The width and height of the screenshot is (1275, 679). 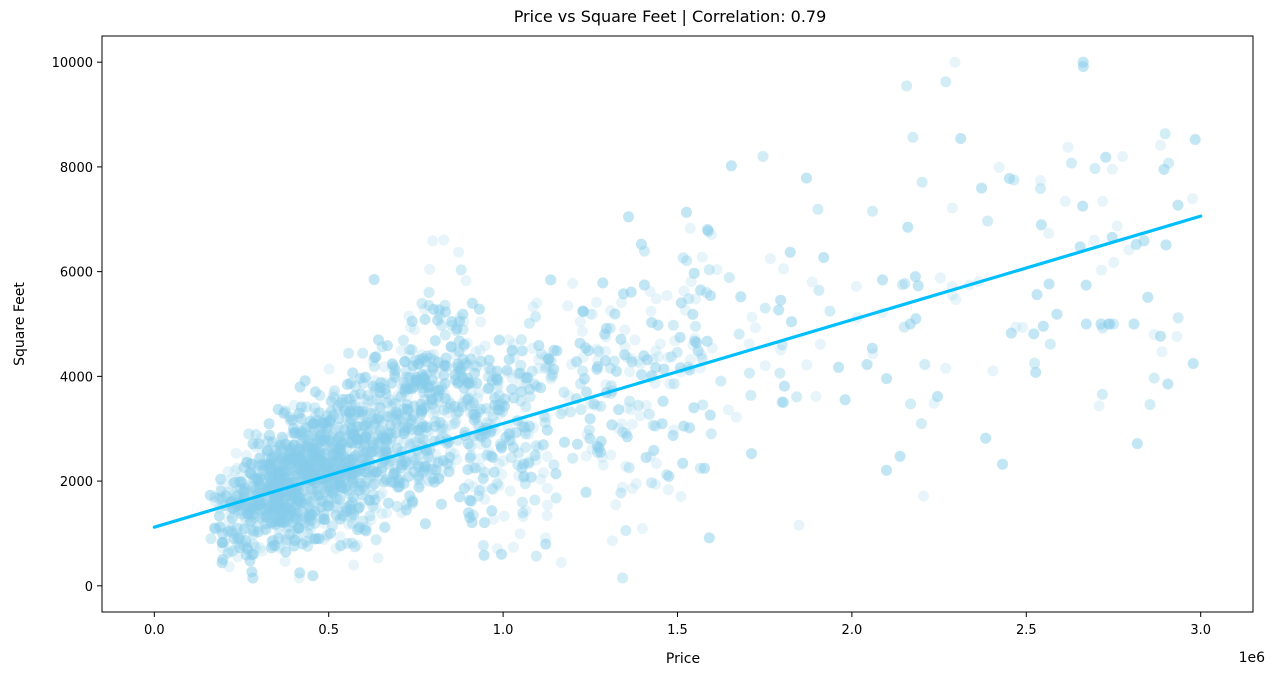 What do you see at coordinates (76, 377) in the screenshot?
I see `y-tick-label: 4000` at bounding box center [76, 377].